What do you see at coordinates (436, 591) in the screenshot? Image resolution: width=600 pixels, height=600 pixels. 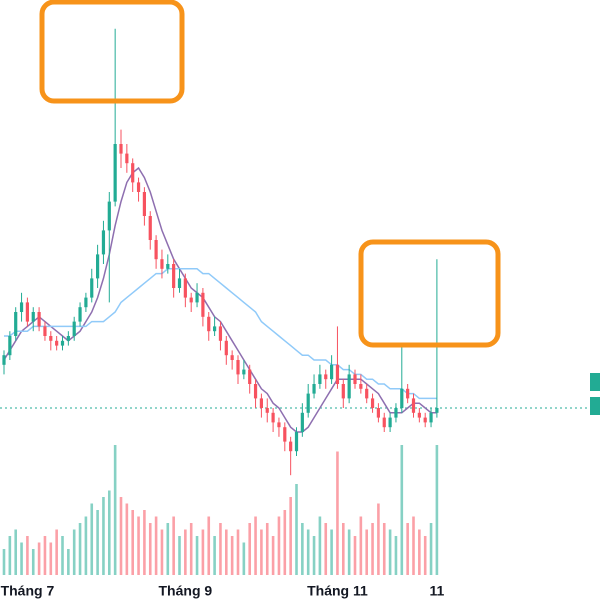 I see `x-tick-label: 11` at bounding box center [436, 591].